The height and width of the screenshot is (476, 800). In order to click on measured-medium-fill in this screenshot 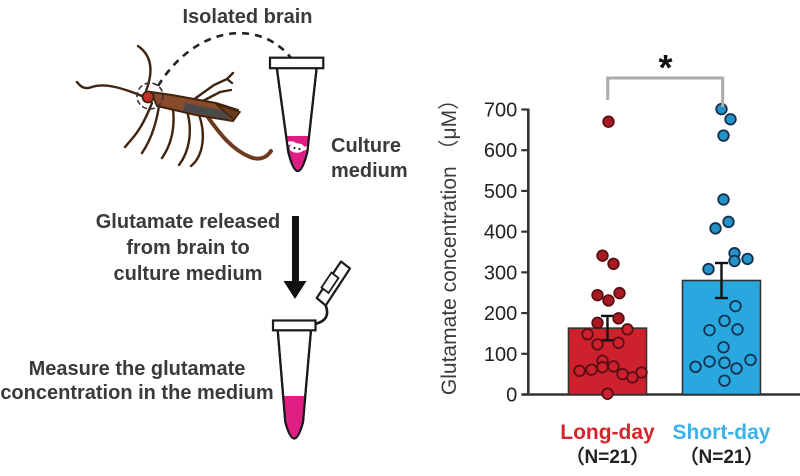, I will do `click(294, 417)`.